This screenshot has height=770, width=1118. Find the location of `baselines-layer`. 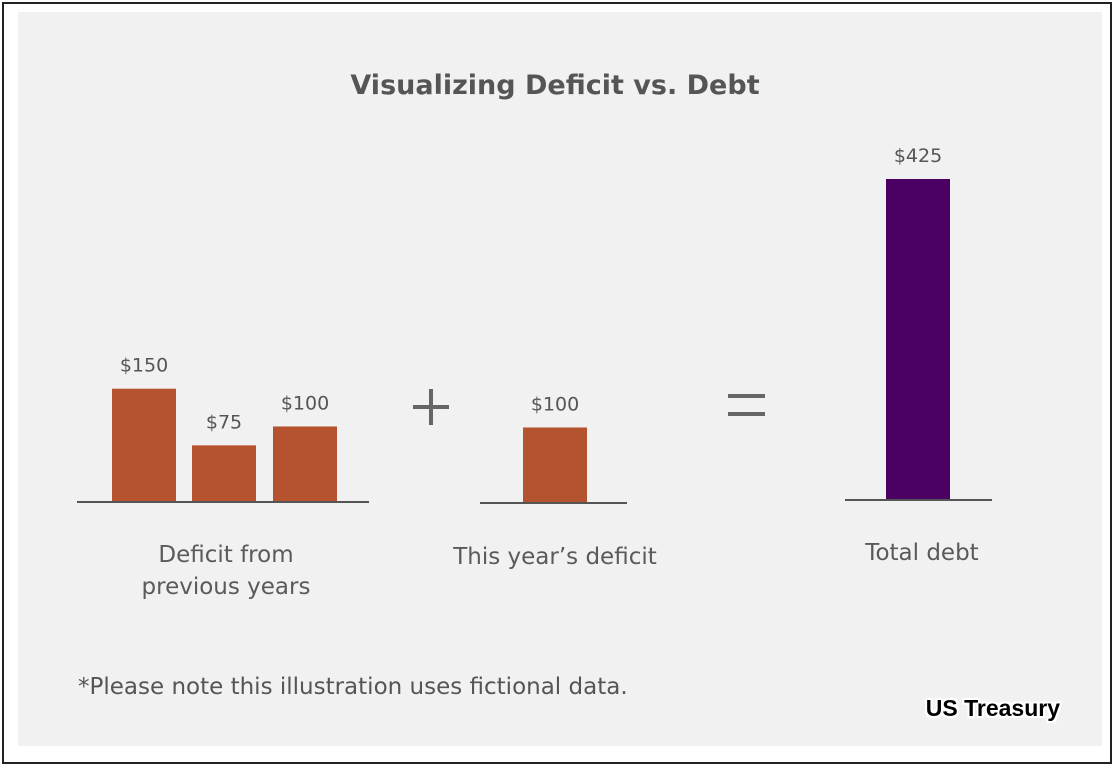

baselines-layer is located at coordinates (534, 501).